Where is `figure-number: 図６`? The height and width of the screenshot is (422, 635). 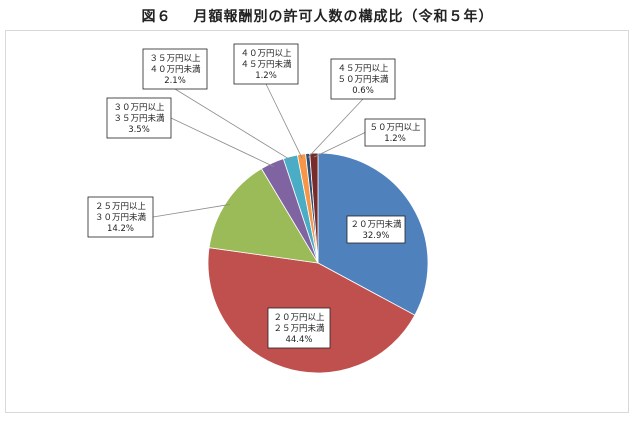
figure-number: 図６ is located at coordinates (156, 17).